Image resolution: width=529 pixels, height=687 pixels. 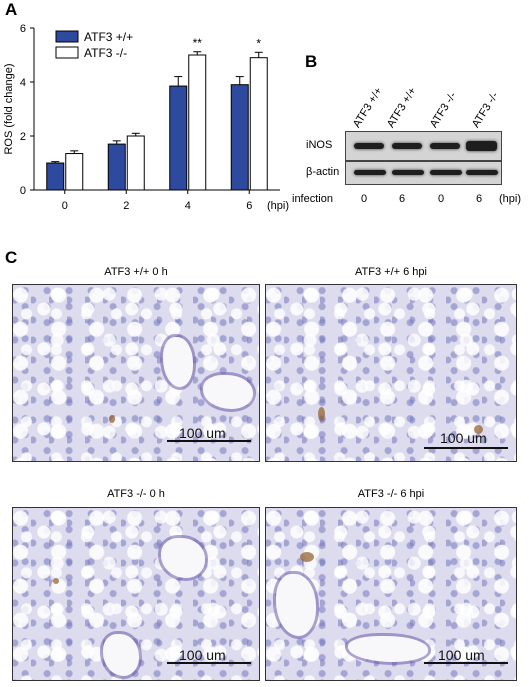 I want to click on micrograph-atf3-wt-0h: 100 um, so click(x=136, y=373).